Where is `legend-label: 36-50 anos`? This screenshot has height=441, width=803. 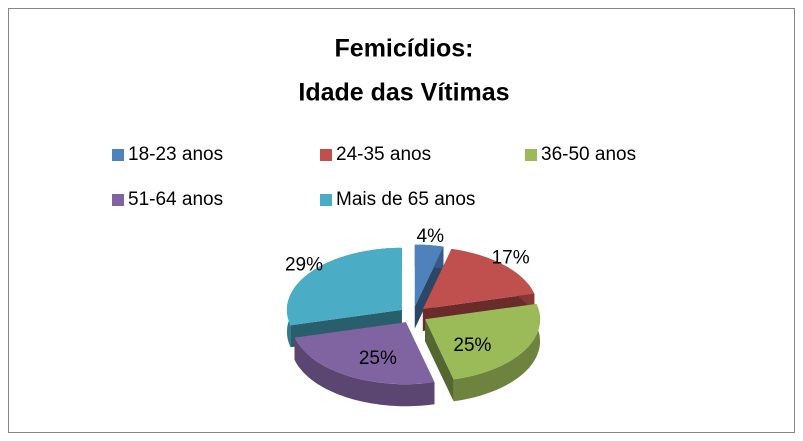 legend-label: 36-50 anos is located at coordinates (588, 154).